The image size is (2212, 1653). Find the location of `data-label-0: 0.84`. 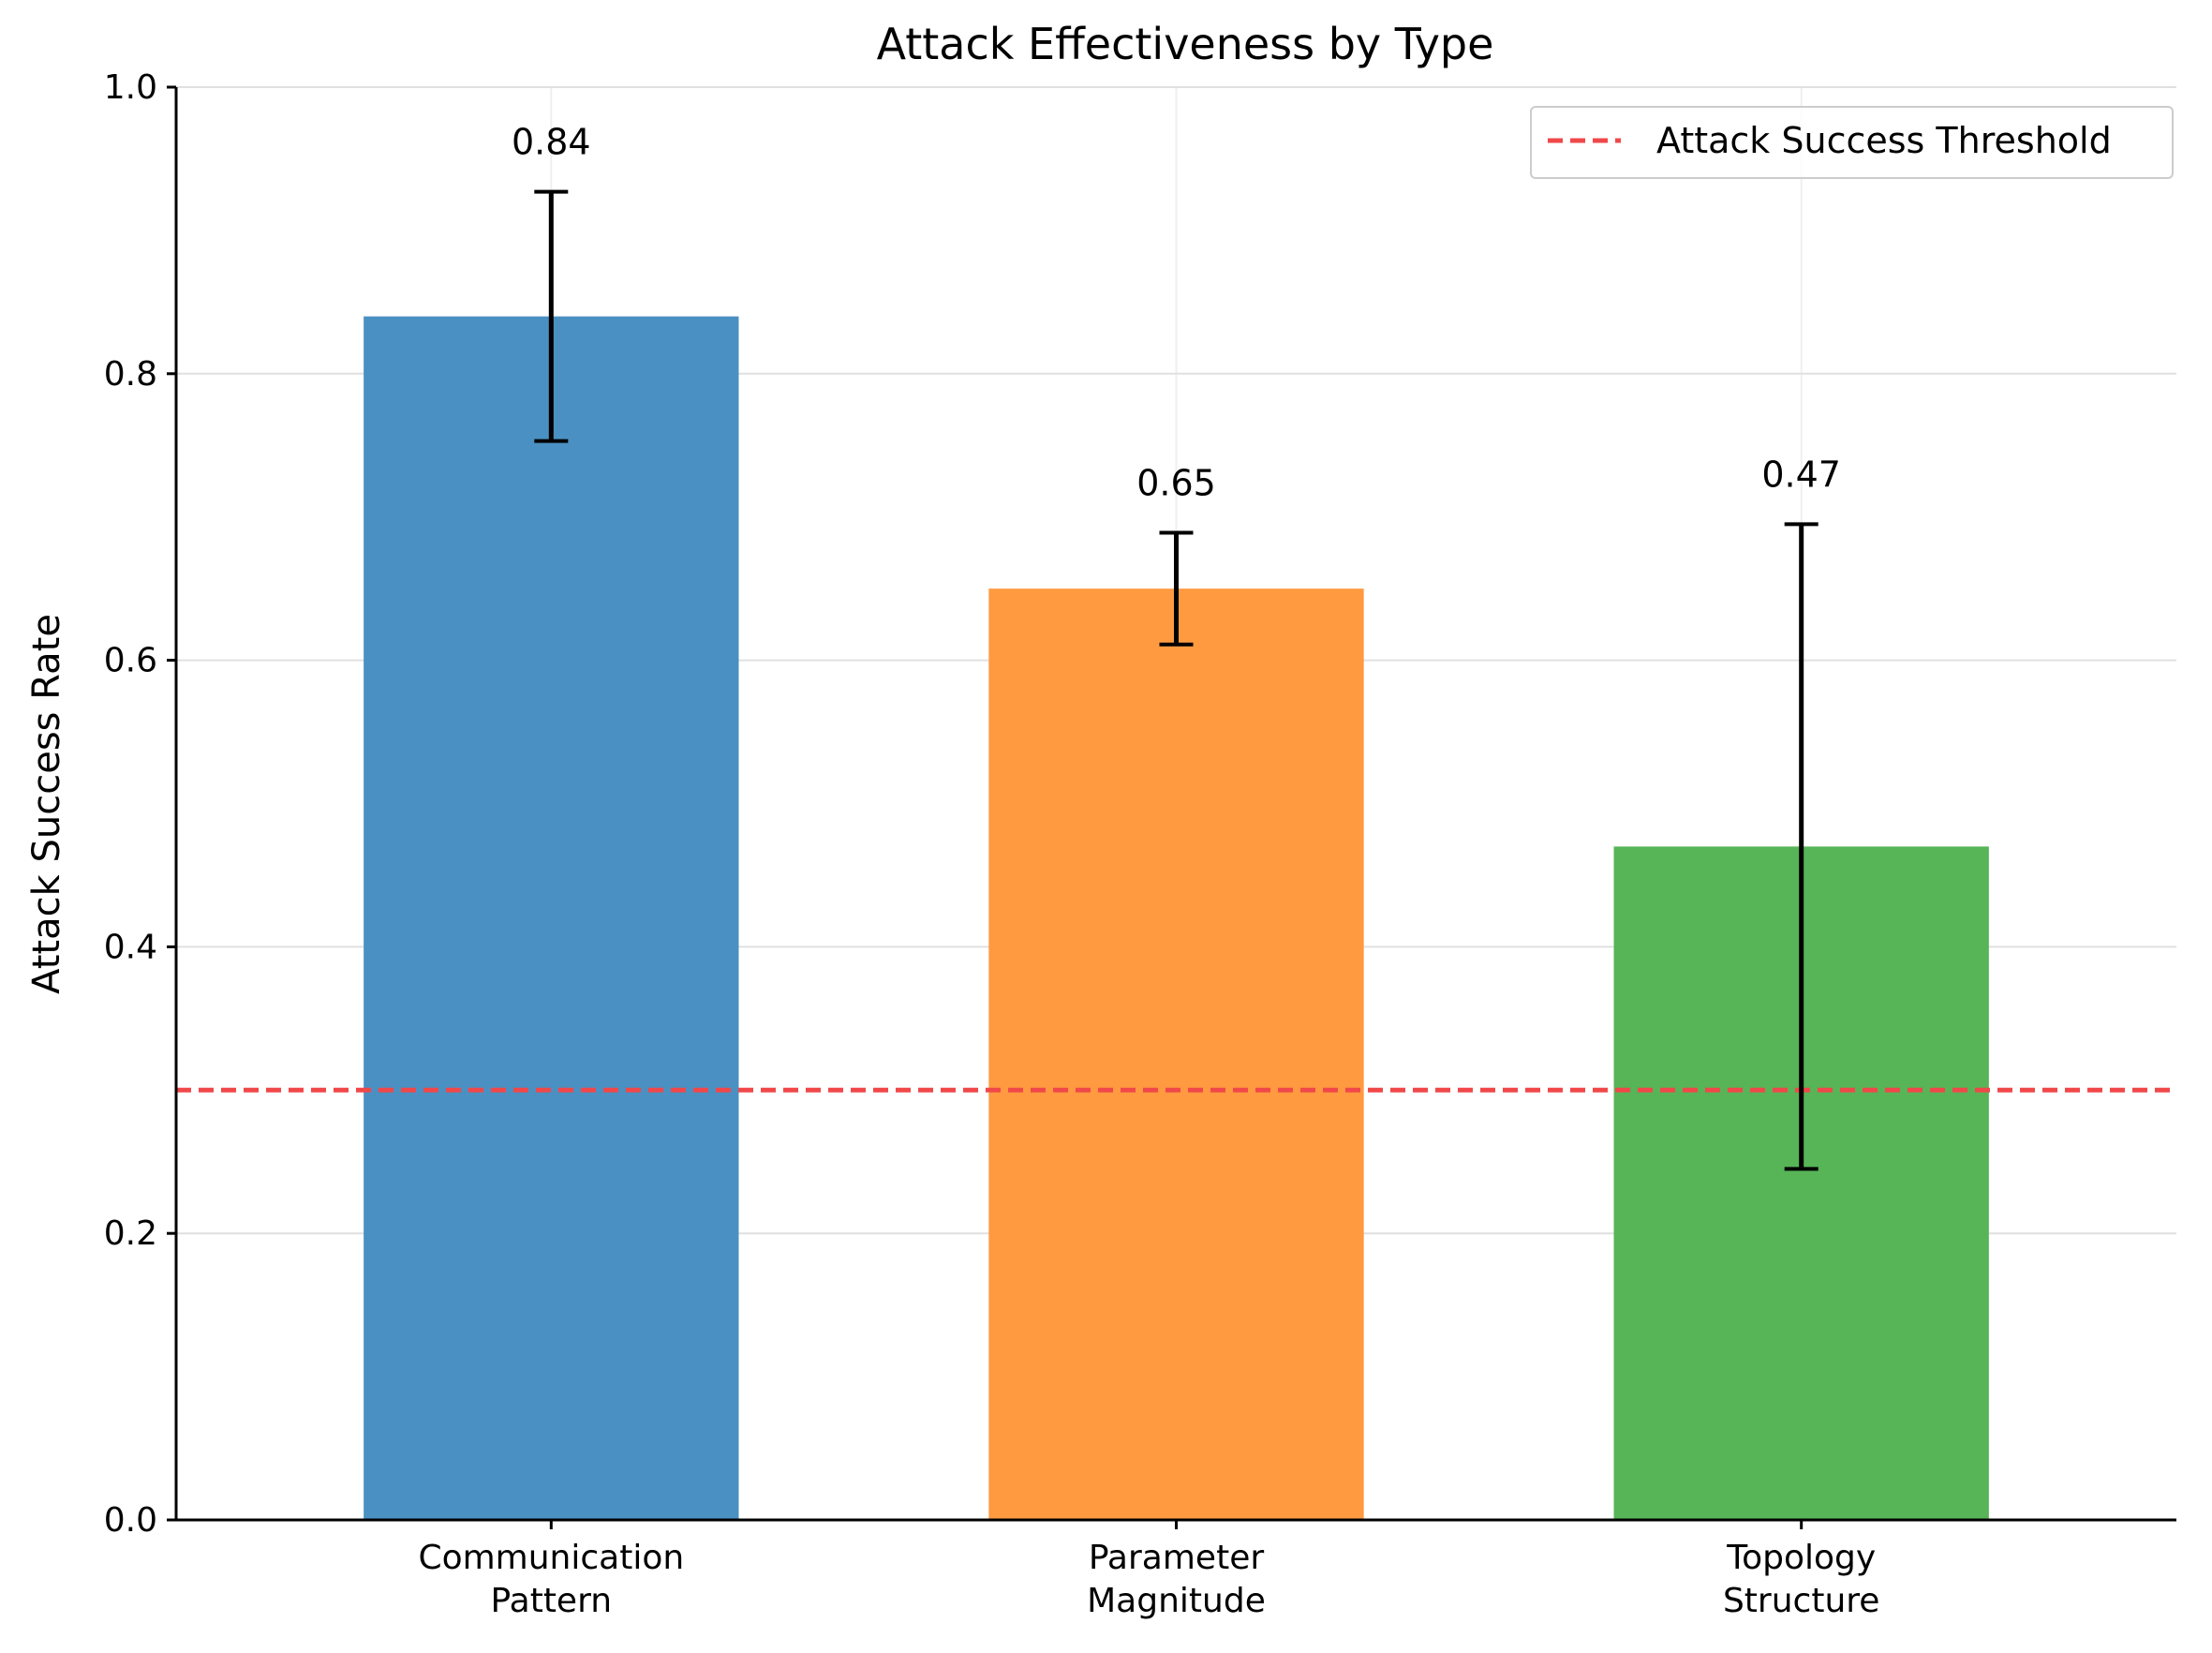

data-label-0: 0.84 is located at coordinates (551, 142).